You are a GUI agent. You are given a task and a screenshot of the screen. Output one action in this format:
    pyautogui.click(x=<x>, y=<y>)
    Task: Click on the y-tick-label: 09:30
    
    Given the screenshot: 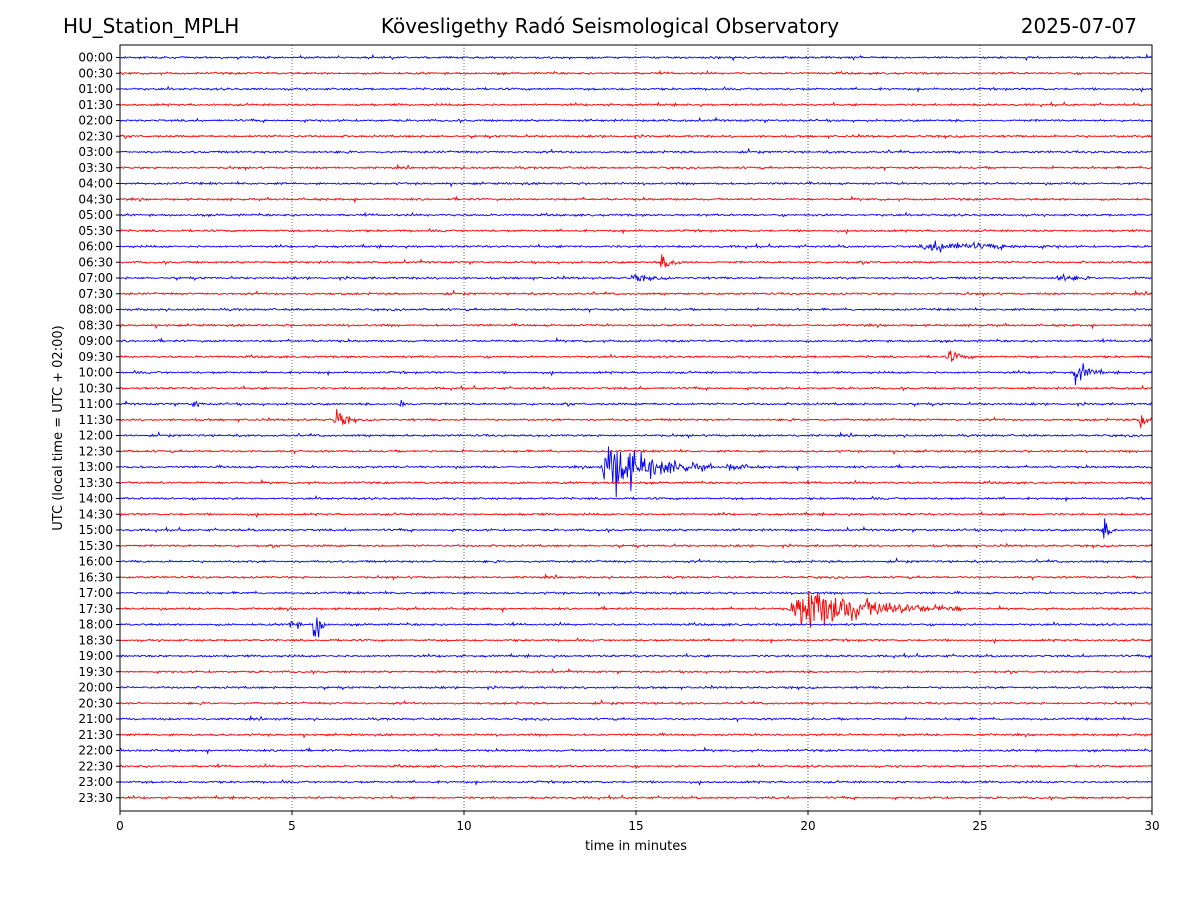 What is the action you would take?
    pyautogui.click(x=95, y=357)
    